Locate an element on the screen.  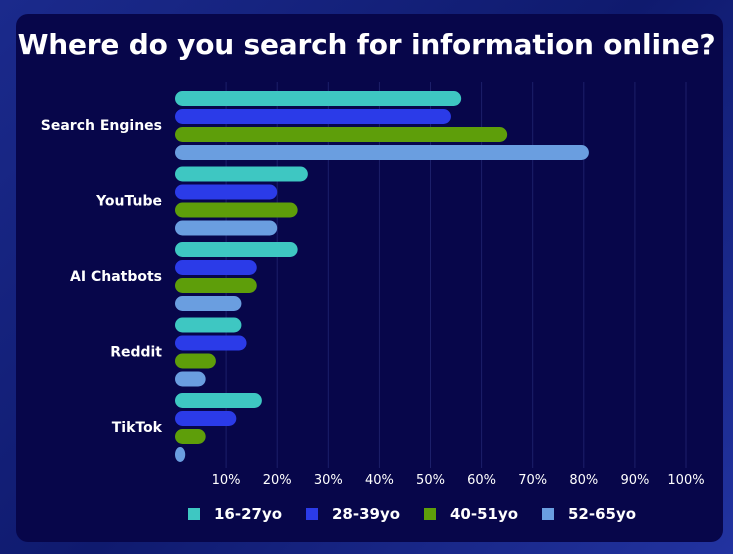
legend-item: 40-51yo is located at coordinates (483, 514).